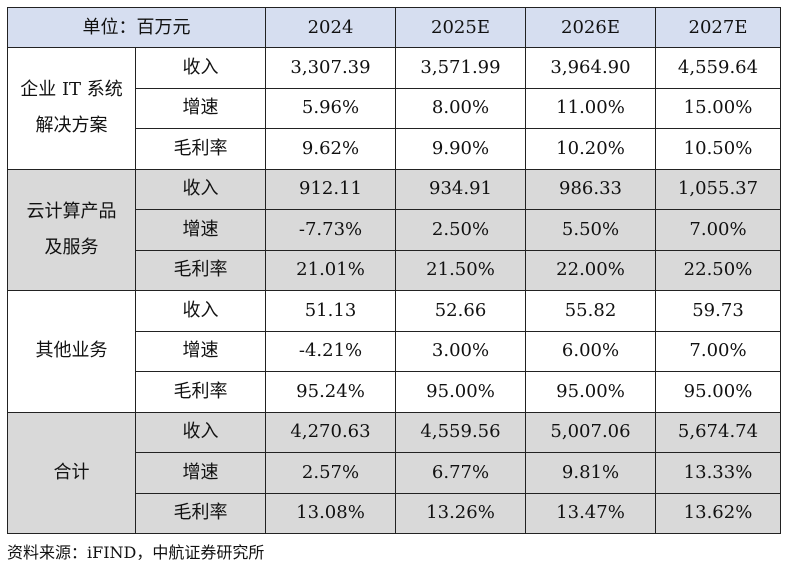 The width and height of the screenshot is (788, 569). What do you see at coordinates (330, 392) in the screenshot?
I see `value-cell: 95.24%` at bounding box center [330, 392].